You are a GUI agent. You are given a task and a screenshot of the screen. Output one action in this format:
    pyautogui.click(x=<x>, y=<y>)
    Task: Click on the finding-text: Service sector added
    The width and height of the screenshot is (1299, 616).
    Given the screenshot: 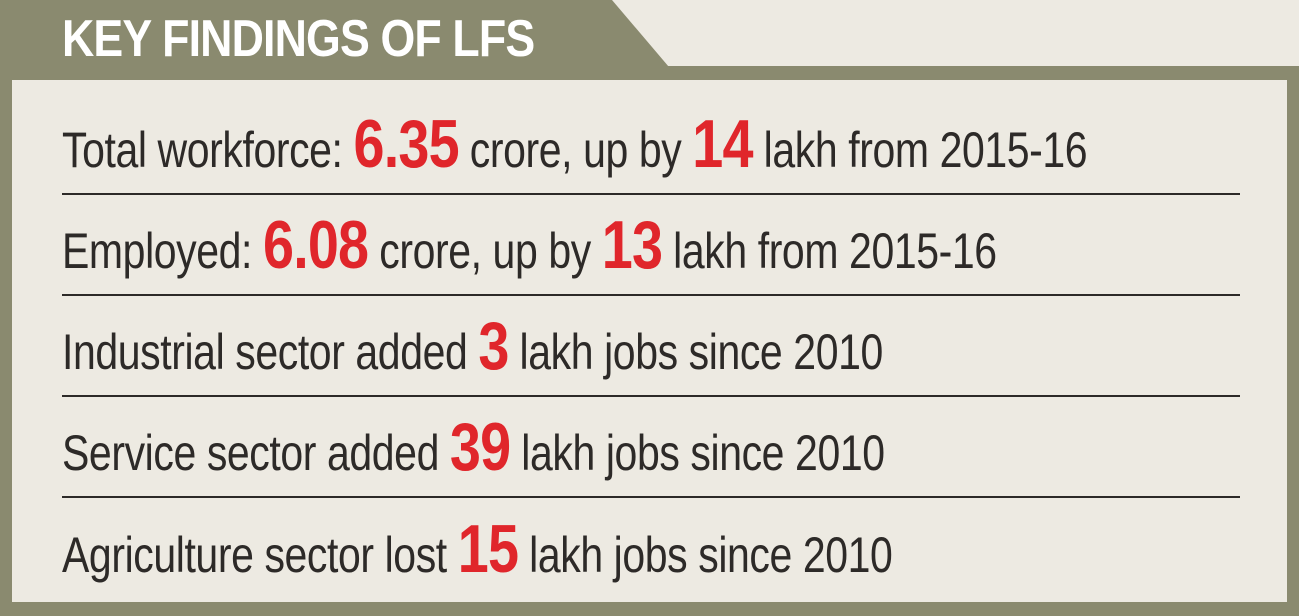 What is the action you would take?
    pyautogui.click(x=256, y=452)
    